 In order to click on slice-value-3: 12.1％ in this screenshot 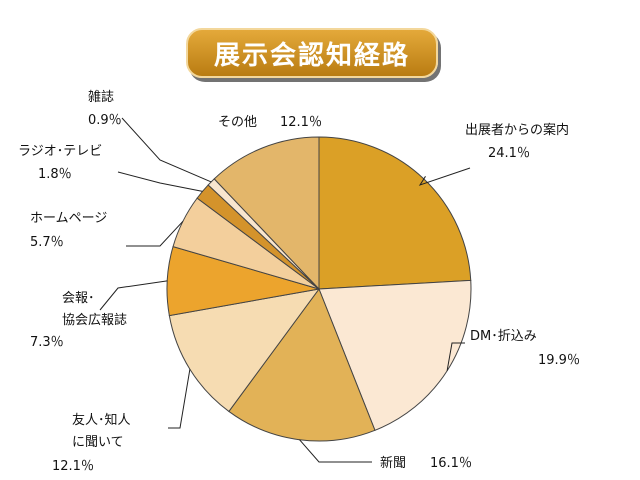, I will do `click(73, 466)`.